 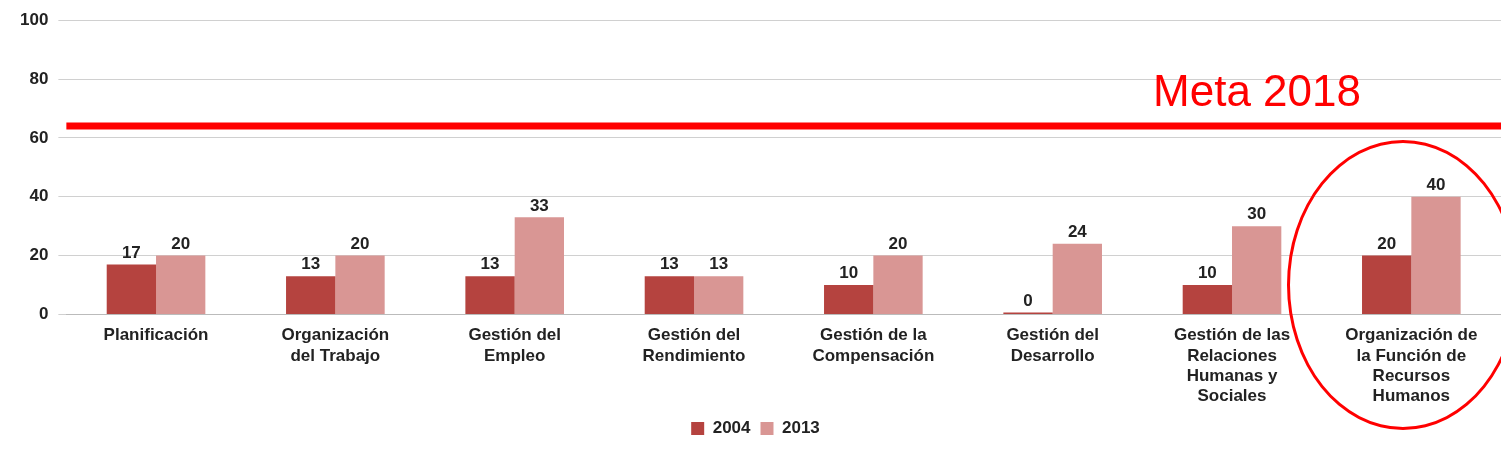 What do you see at coordinates (873, 345) in the screenshot?
I see `x-tick-label: Gestión de la Compensación` at bounding box center [873, 345].